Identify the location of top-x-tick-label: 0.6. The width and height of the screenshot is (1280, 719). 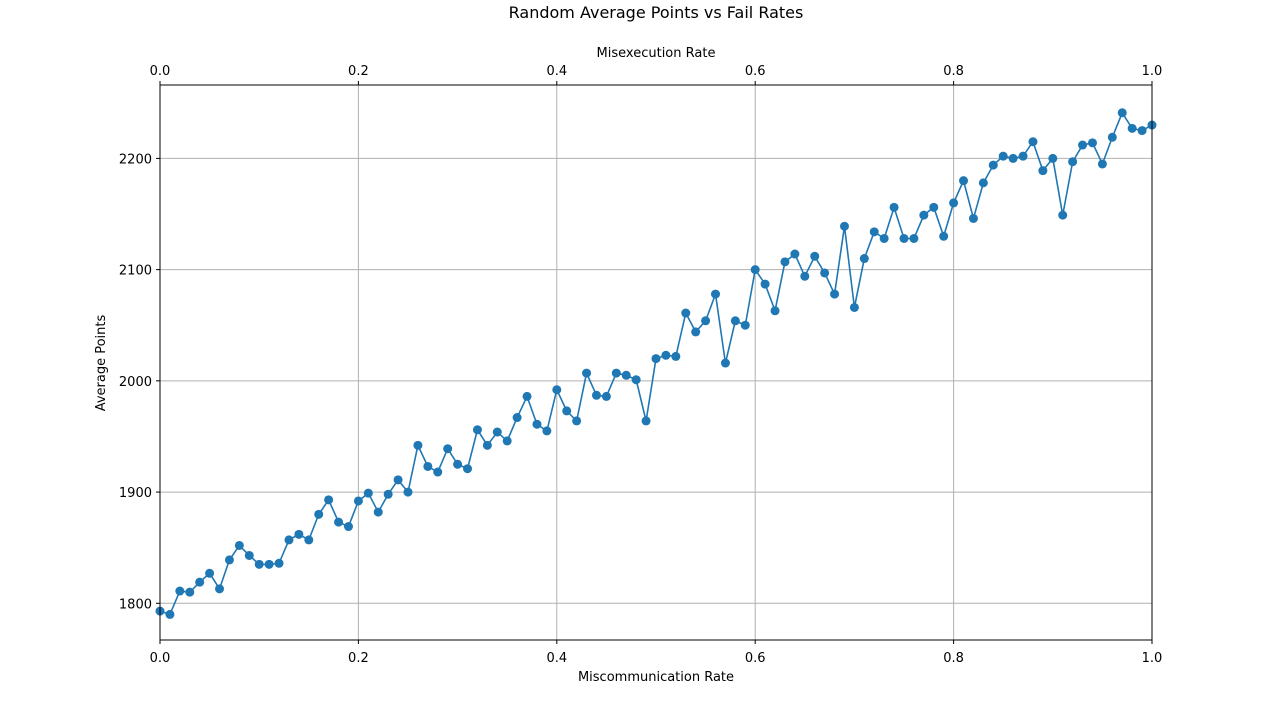
(755, 71).